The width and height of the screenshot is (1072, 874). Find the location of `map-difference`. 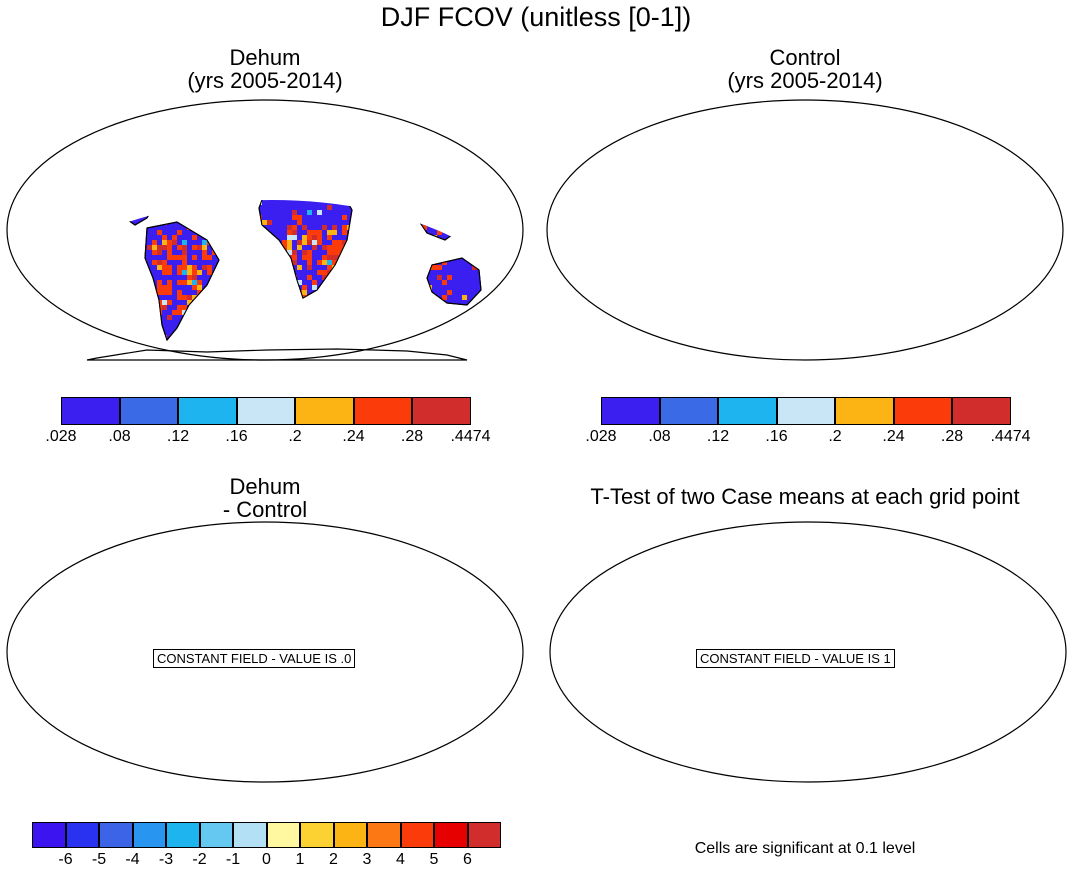

map-difference is located at coordinates (265, 652).